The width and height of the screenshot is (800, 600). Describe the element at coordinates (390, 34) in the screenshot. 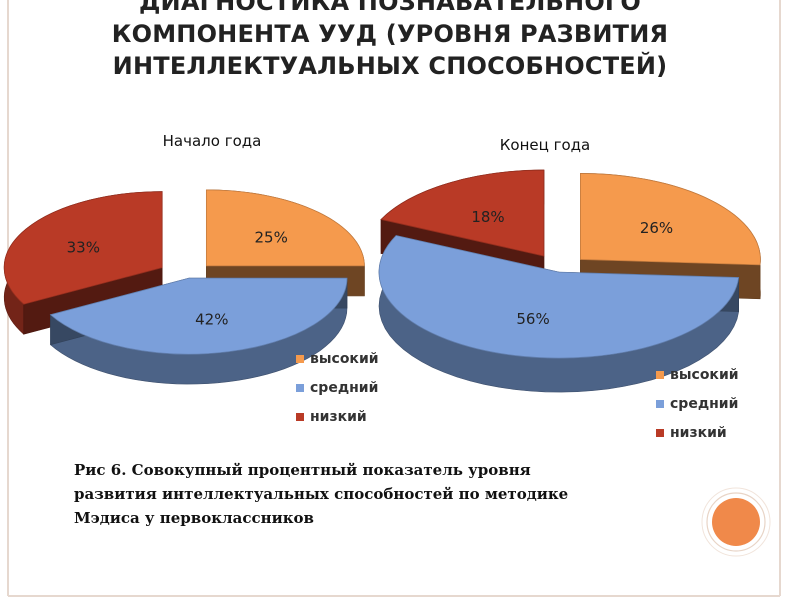

I see `title-line-2: КОМПОНЕНТА УУД (УРОВНЯ РАЗВИТИЯ` at that location.